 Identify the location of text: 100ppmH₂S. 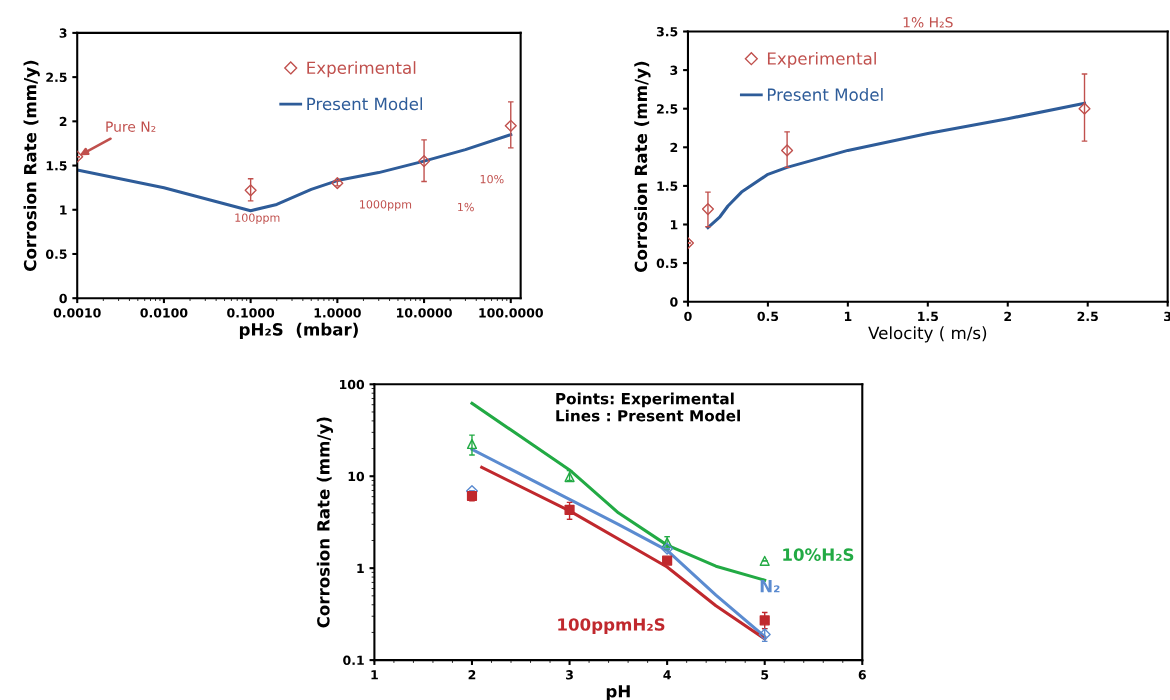
(611, 626).